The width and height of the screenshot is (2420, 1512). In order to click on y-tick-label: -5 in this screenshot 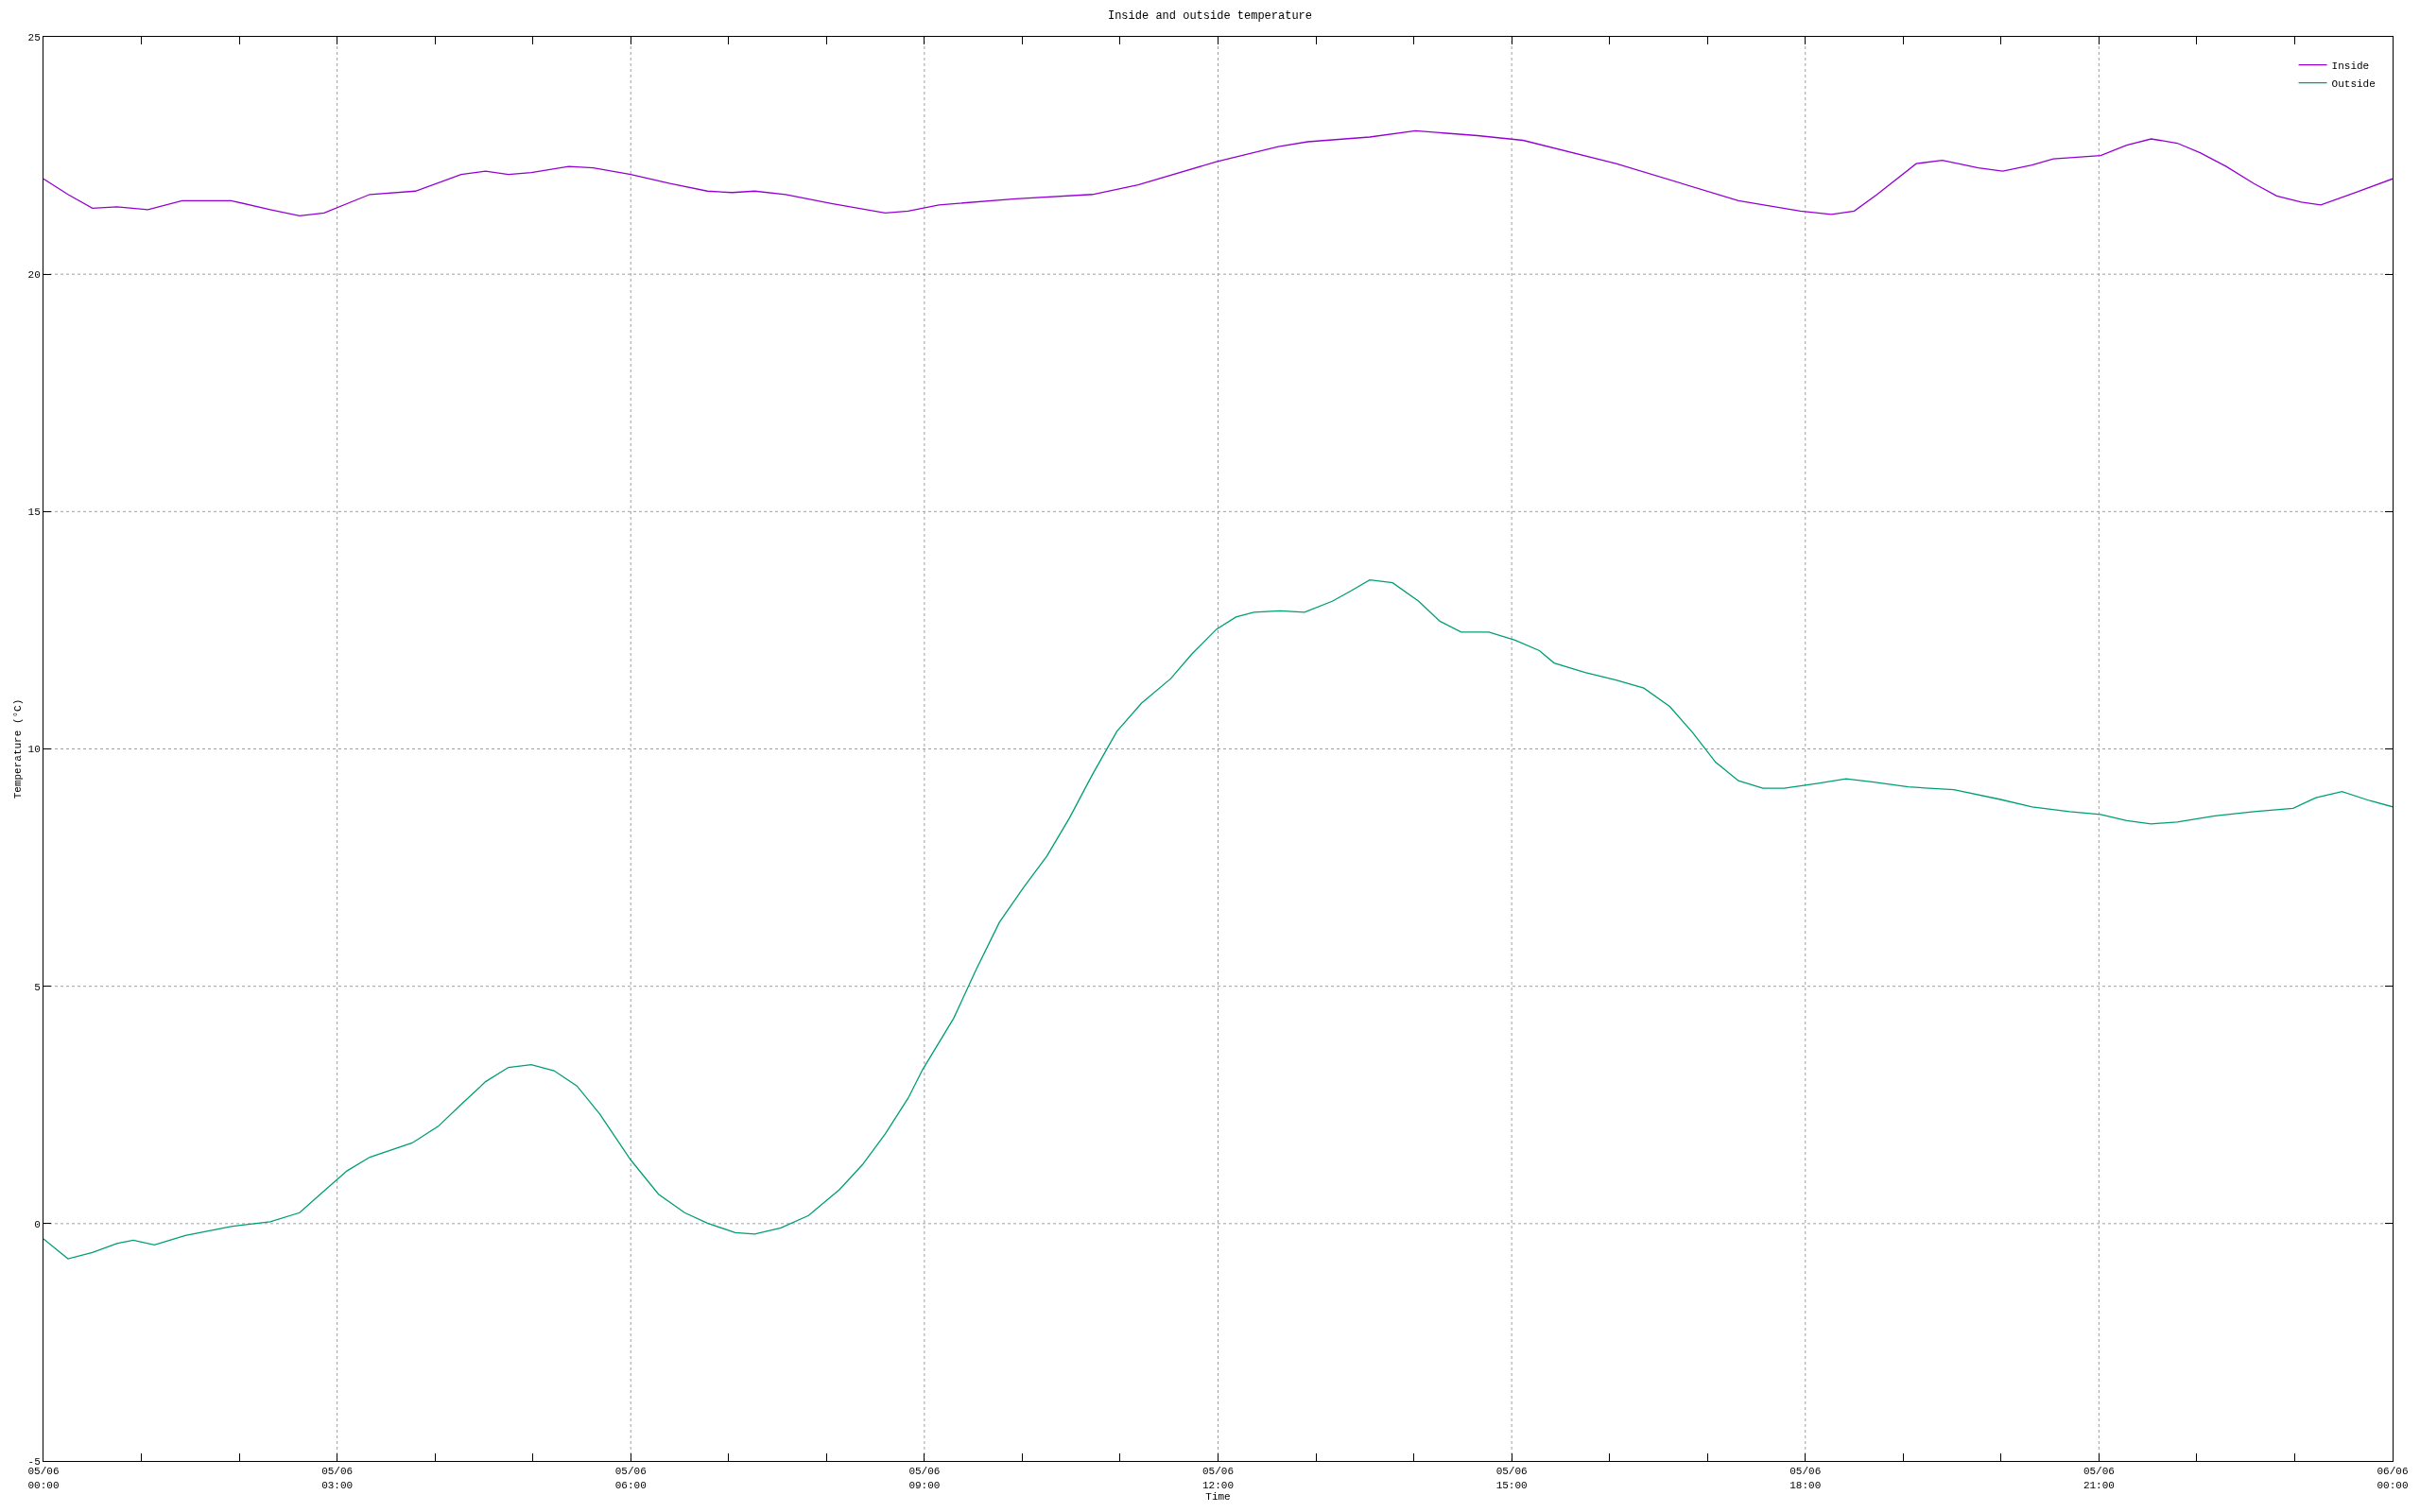, I will do `click(34, 1461)`.